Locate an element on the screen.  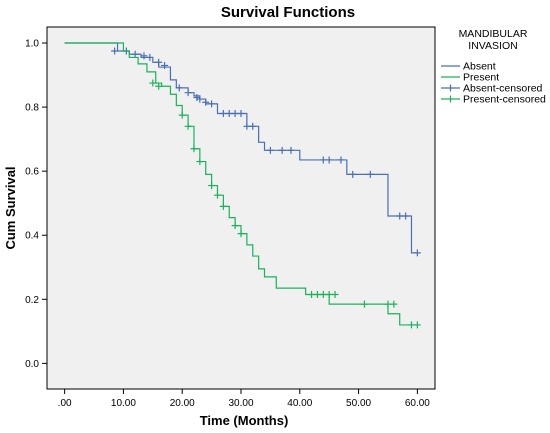
legend-label: Absent is located at coordinates (479, 67).